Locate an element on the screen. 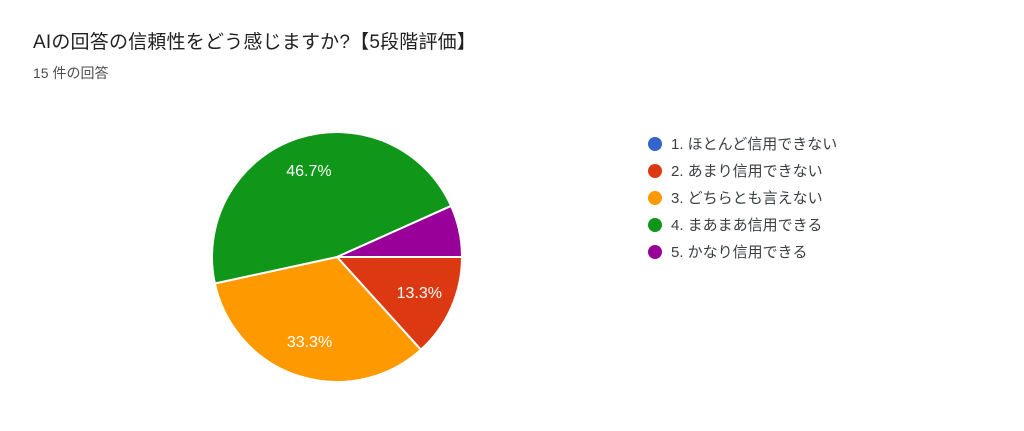 The width and height of the screenshot is (1024, 431). legend-label: 4. まあまあ信用できる is located at coordinates (747, 225).